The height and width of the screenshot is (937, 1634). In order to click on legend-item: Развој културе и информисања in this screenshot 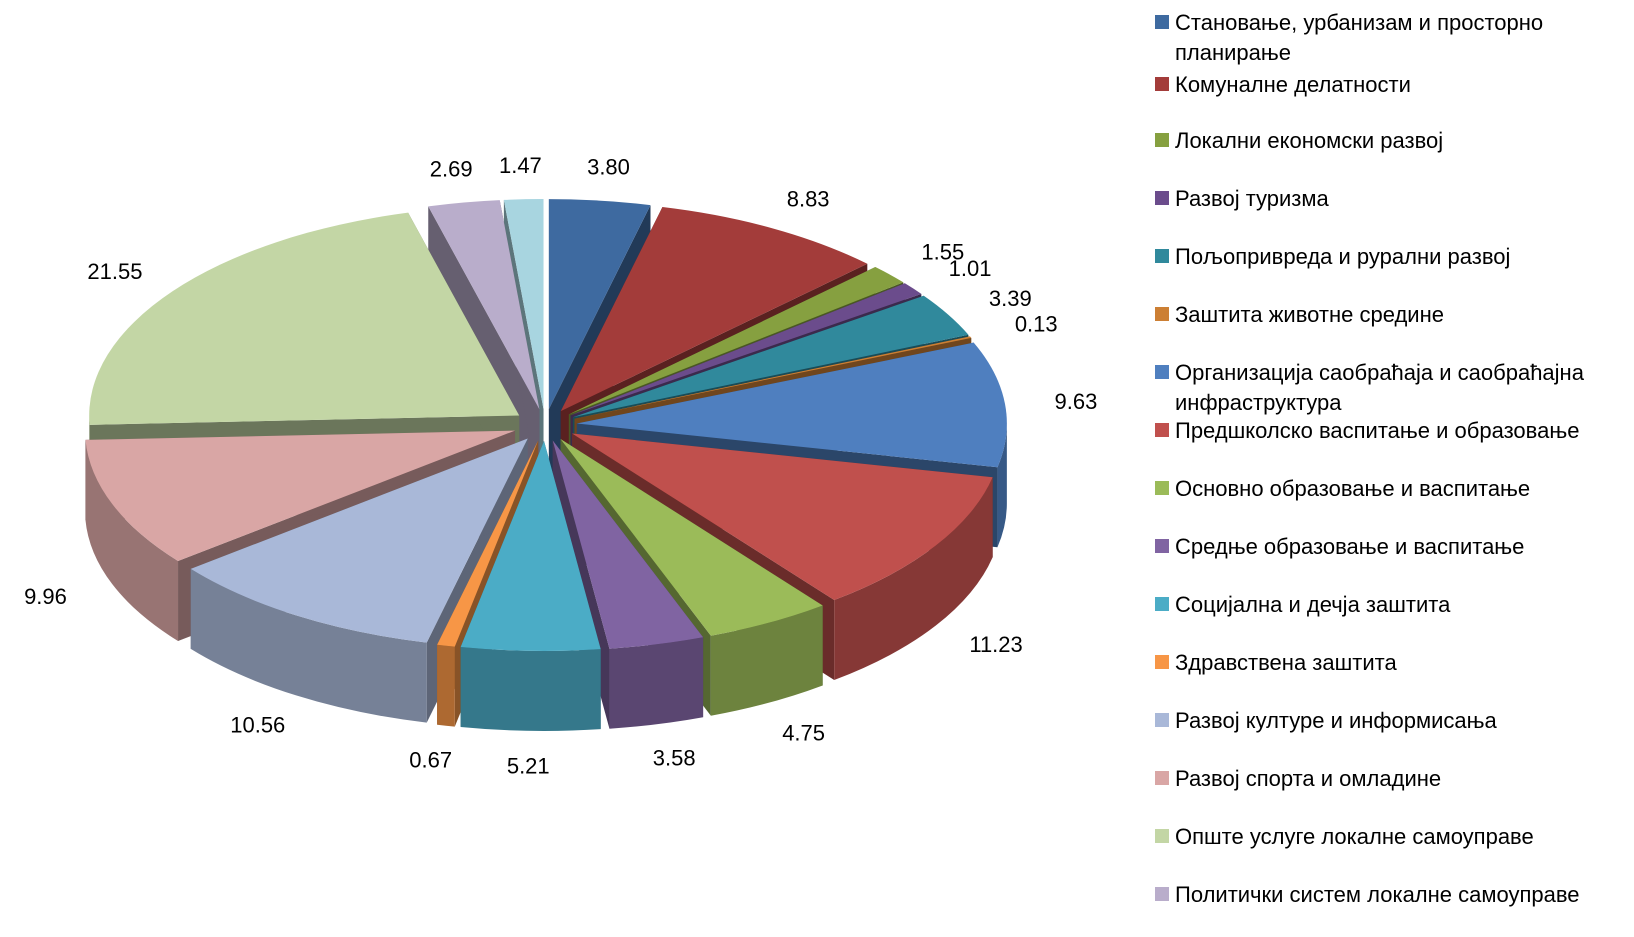, I will do `click(1390, 721)`.